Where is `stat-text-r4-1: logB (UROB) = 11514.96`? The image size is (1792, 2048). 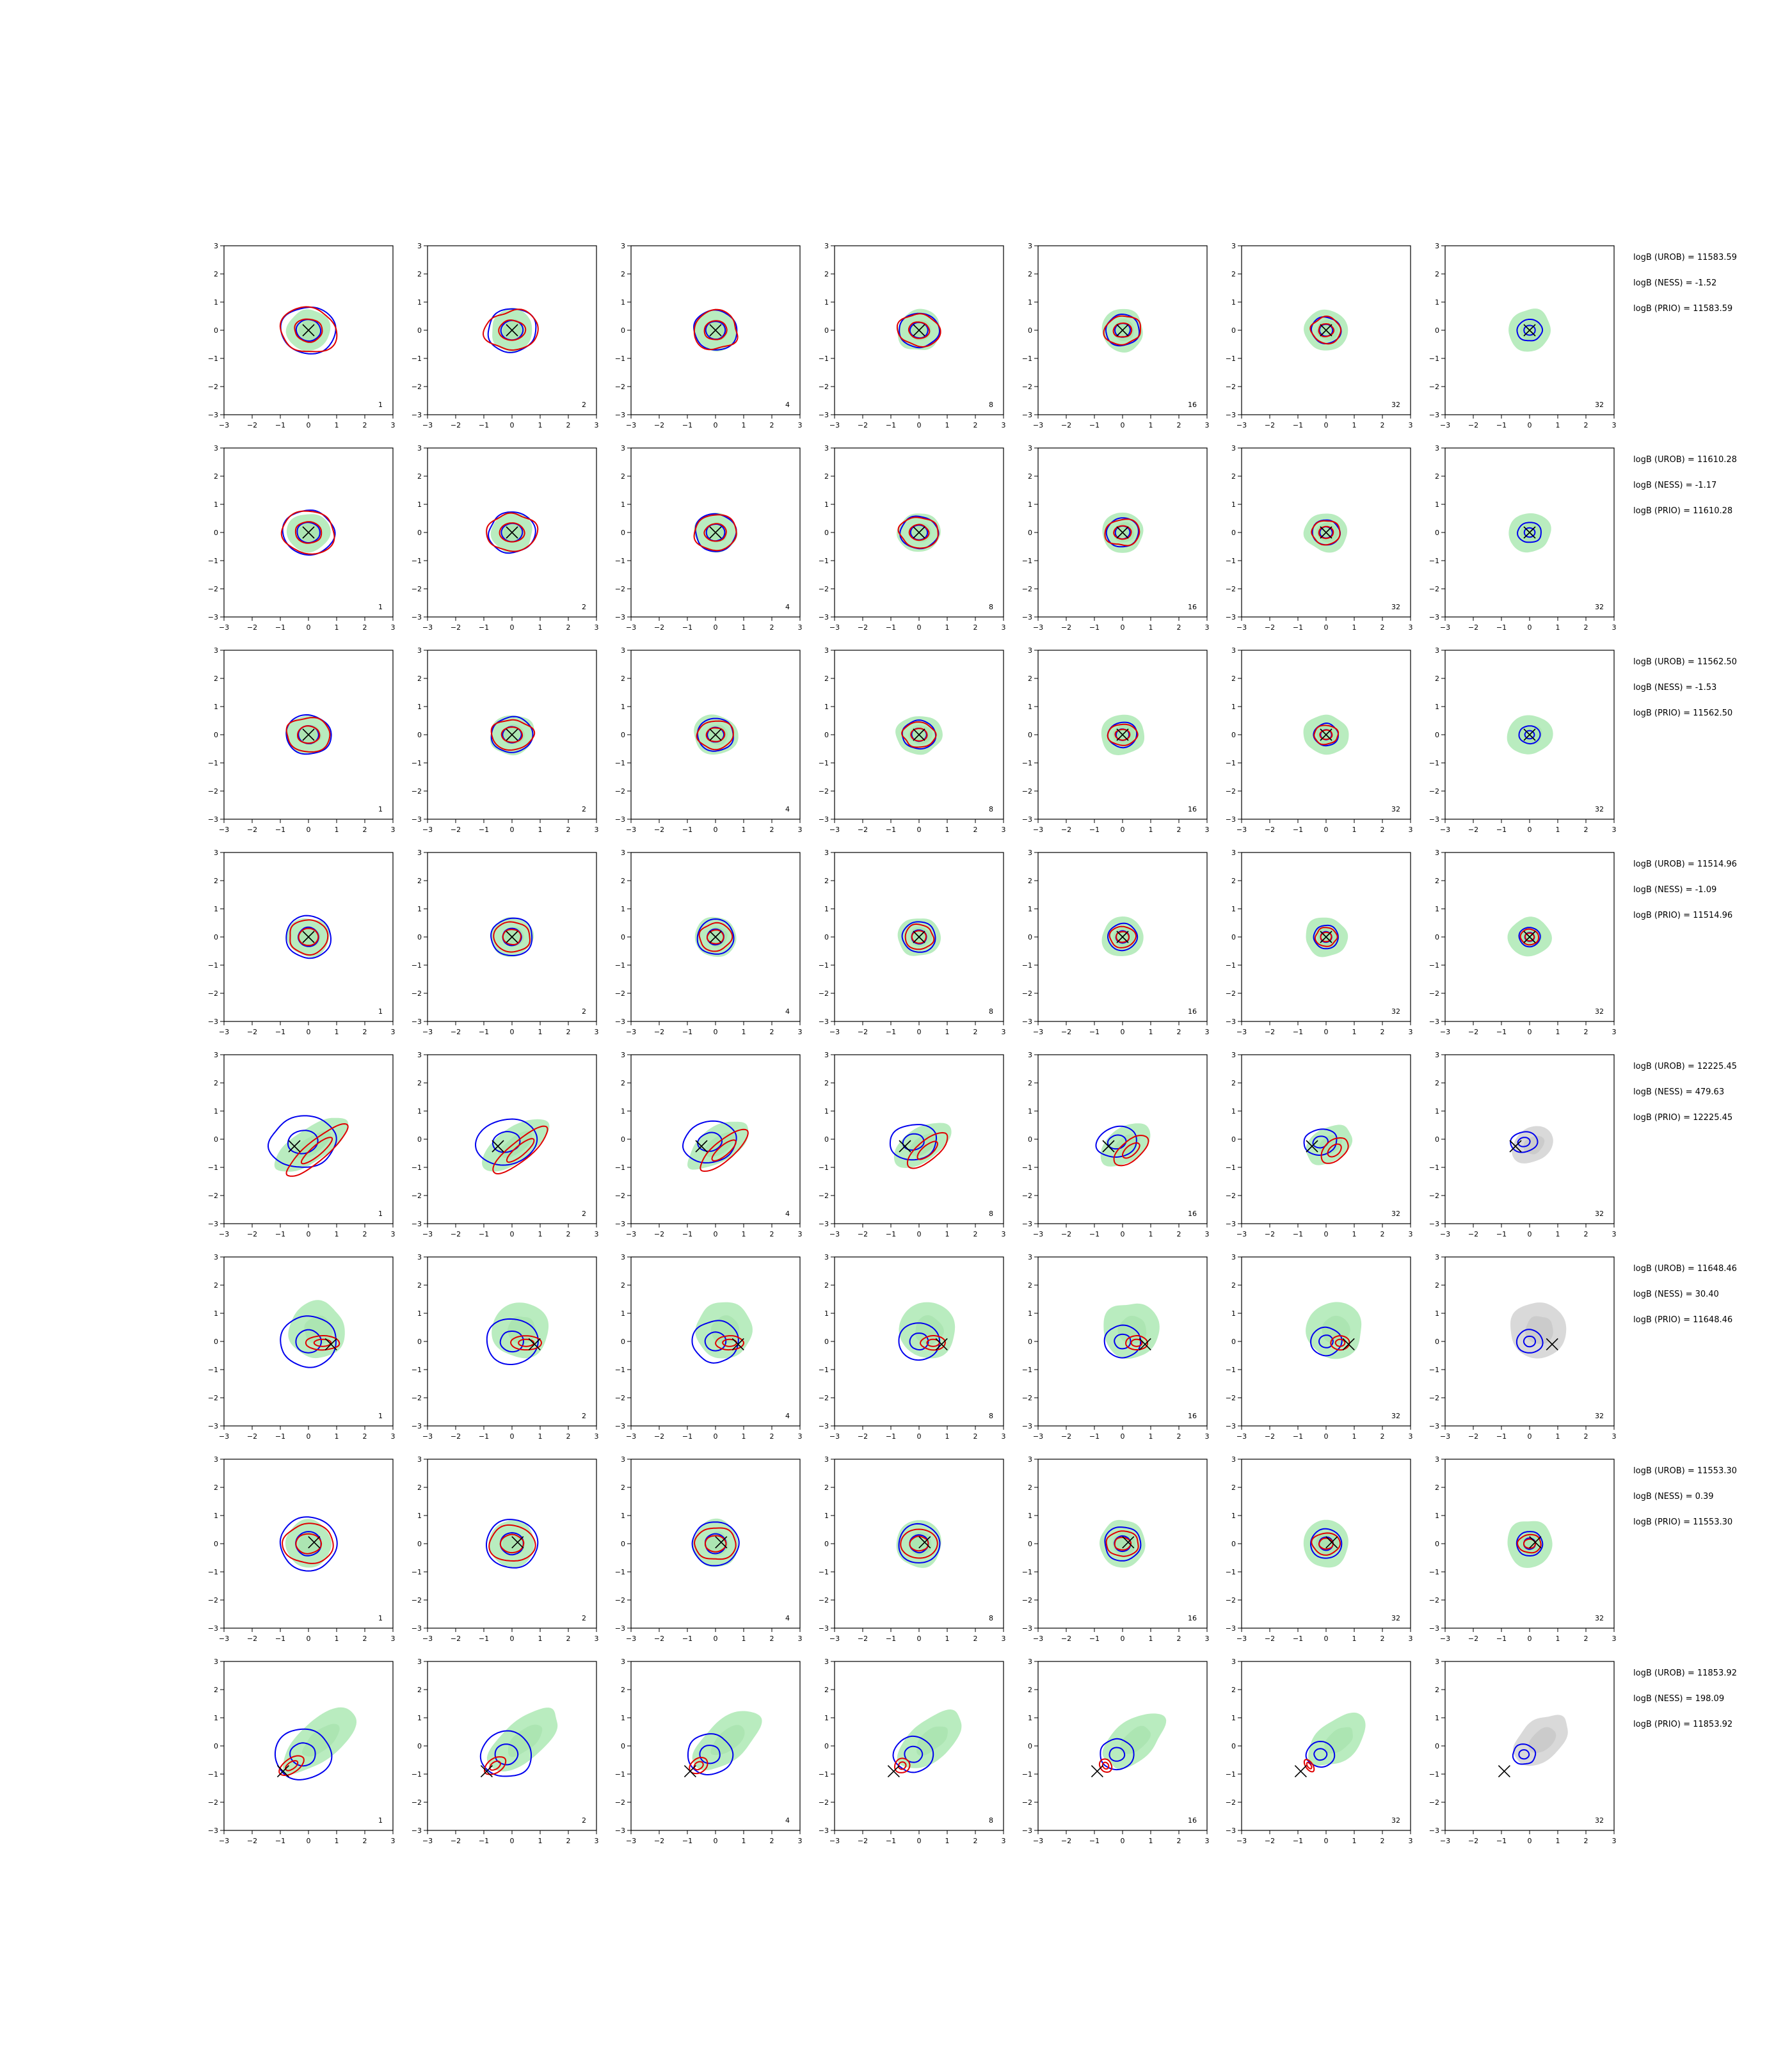 stat-text-r4-1: logB (UROB) = 11514.96 is located at coordinates (1685, 864).